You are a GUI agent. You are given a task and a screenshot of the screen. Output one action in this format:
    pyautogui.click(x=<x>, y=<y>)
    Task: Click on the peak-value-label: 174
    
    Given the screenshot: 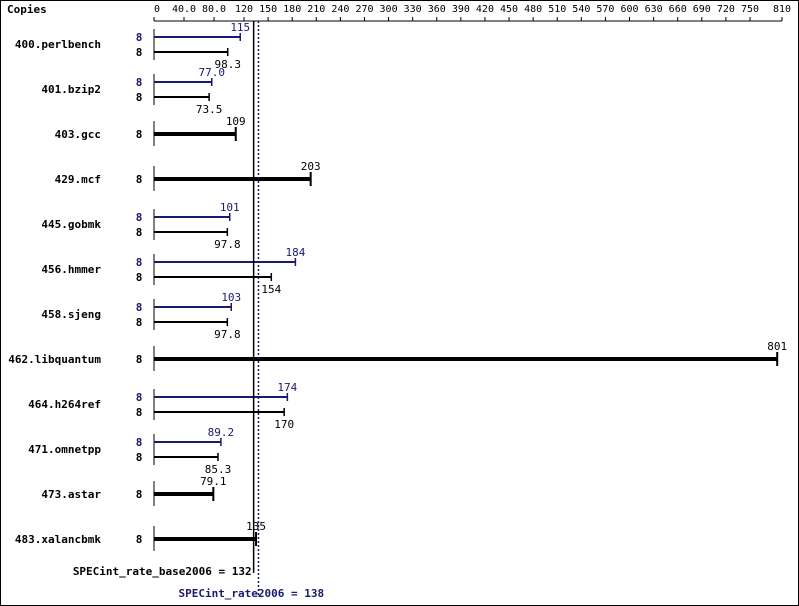 What is the action you would take?
    pyautogui.click(x=287, y=387)
    